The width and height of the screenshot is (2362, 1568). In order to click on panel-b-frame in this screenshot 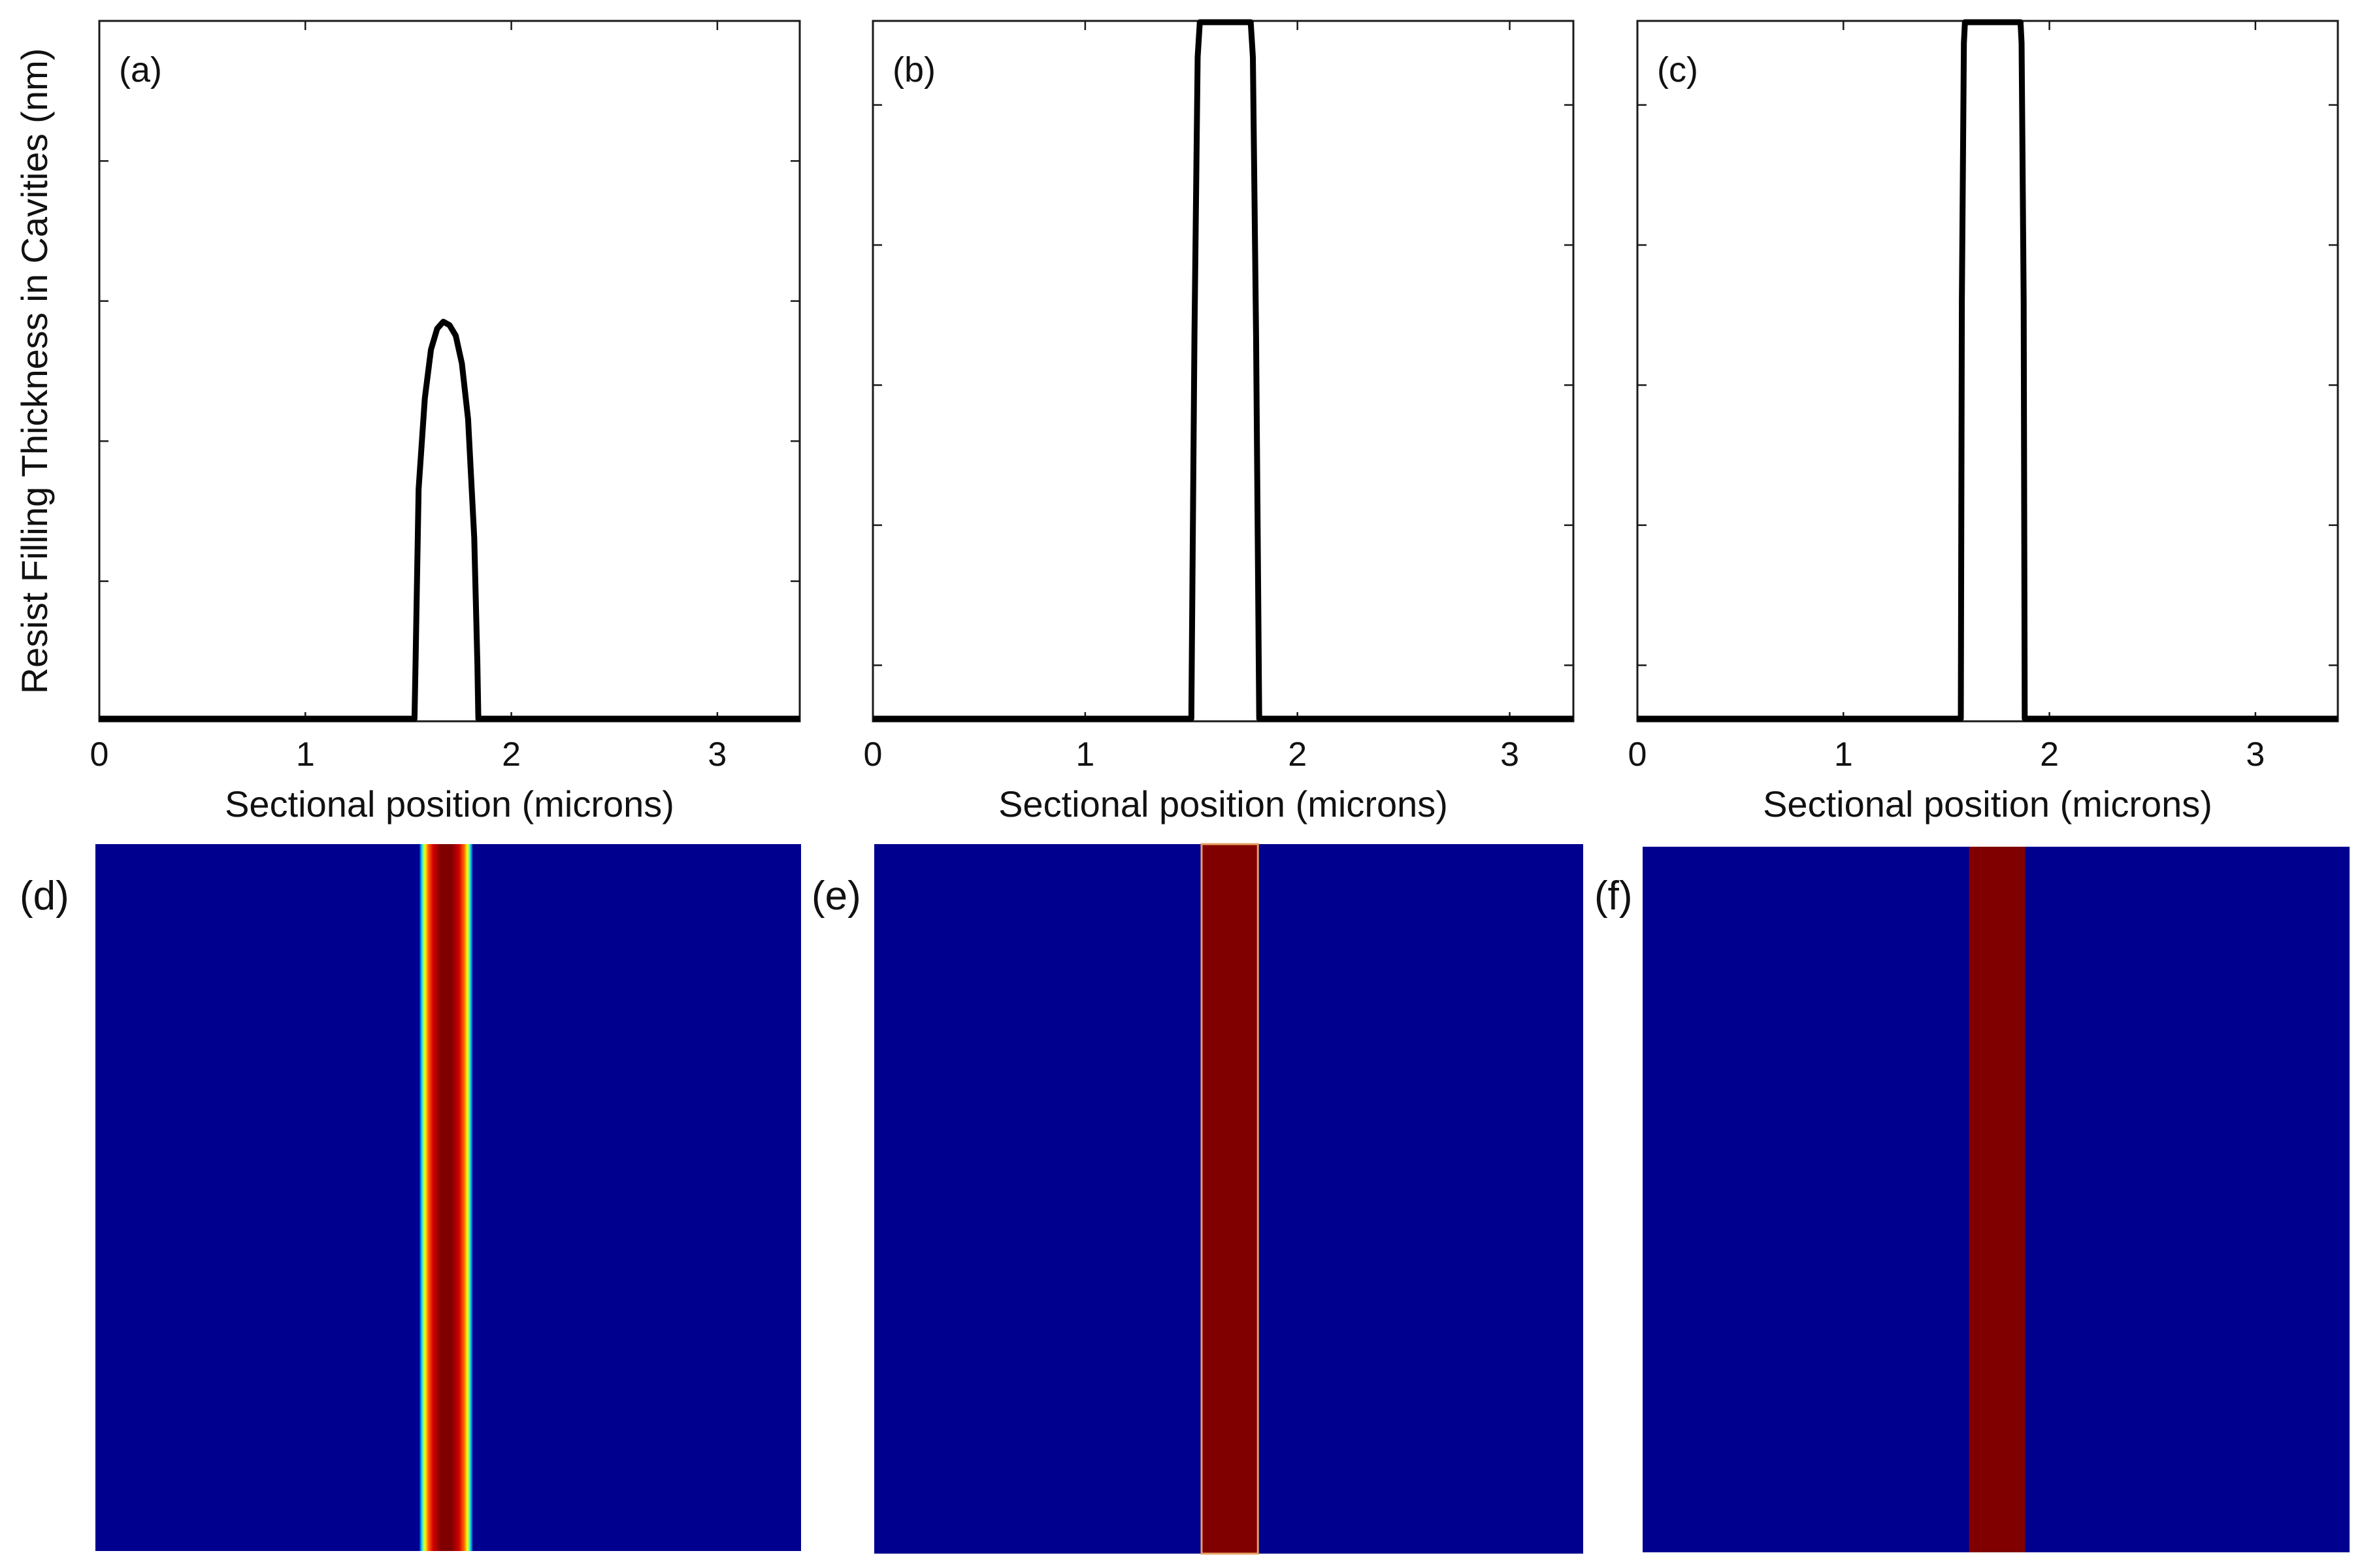, I will do `click(1223, 371)`.